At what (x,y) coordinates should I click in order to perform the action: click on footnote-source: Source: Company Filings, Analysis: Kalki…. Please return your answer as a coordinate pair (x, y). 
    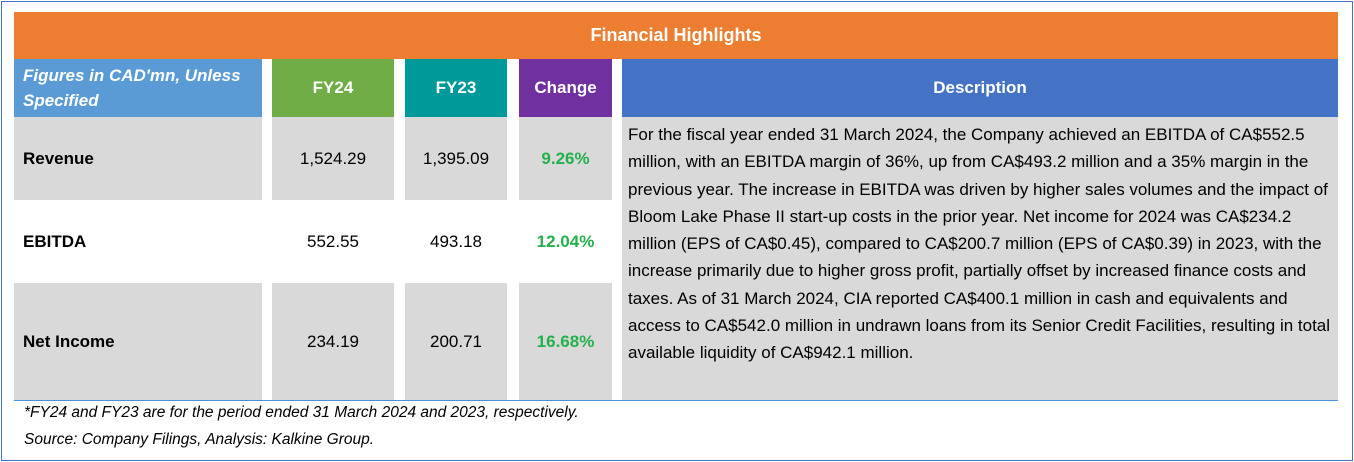
    Looking at the image, I should click on (199, 439).